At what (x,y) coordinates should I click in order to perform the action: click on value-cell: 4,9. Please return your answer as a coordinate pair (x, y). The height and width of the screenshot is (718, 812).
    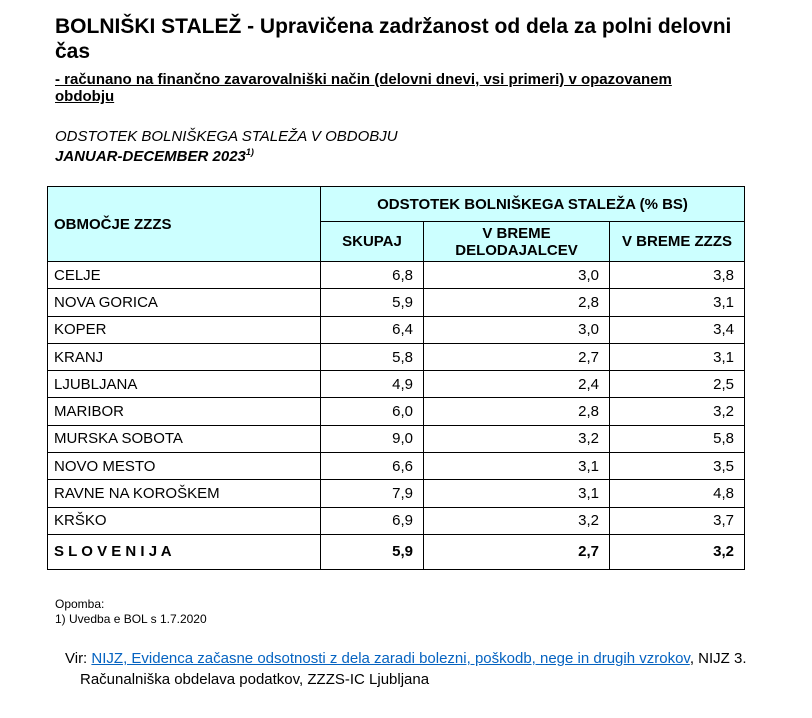
    Looking at the image, I should click on (372, 384).